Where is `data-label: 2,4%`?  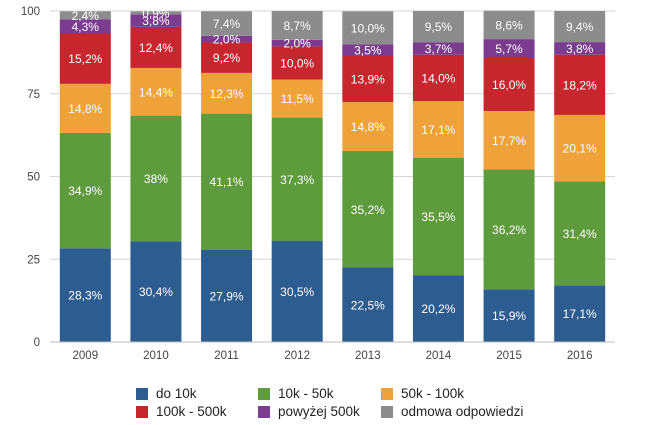 data-label: 2,4% is located at coordinates (86, 16).